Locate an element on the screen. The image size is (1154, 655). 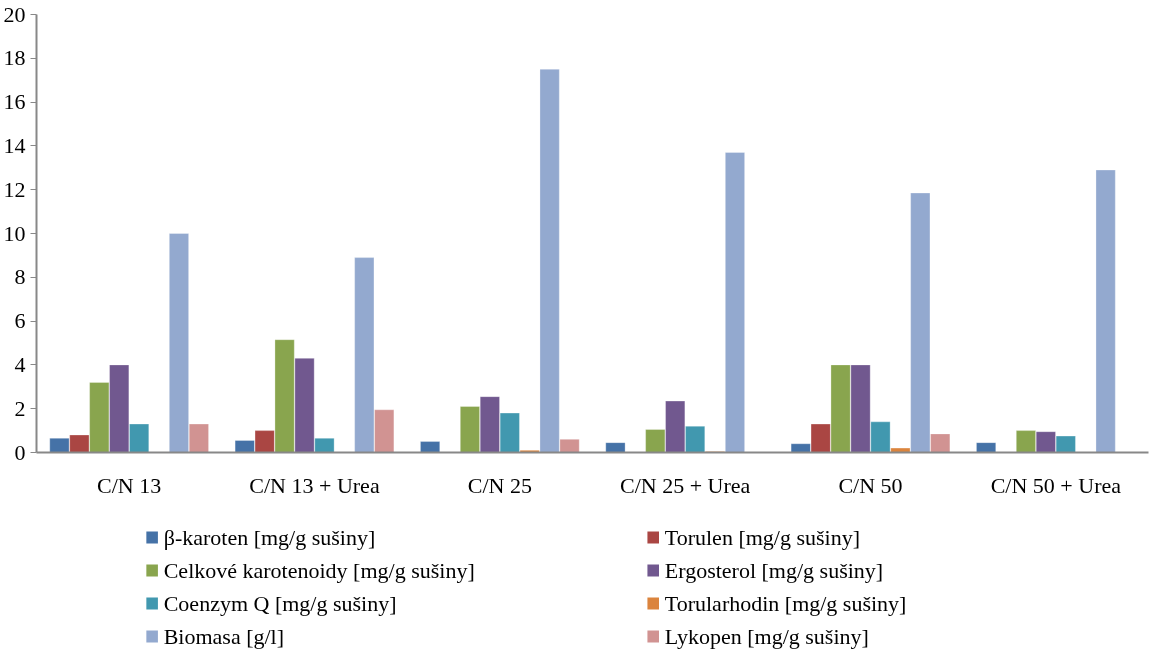
x-tick-label: C/N 50 + Urea is located at coordinates (1056, 485).